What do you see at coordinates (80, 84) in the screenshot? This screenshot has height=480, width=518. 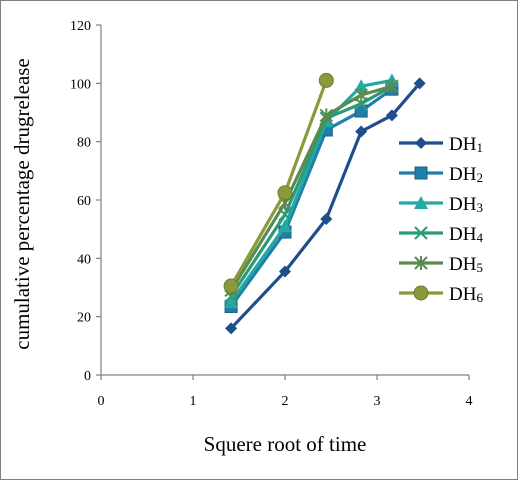 I see `y-tick-label: 100` at bounding box center [80, 84].